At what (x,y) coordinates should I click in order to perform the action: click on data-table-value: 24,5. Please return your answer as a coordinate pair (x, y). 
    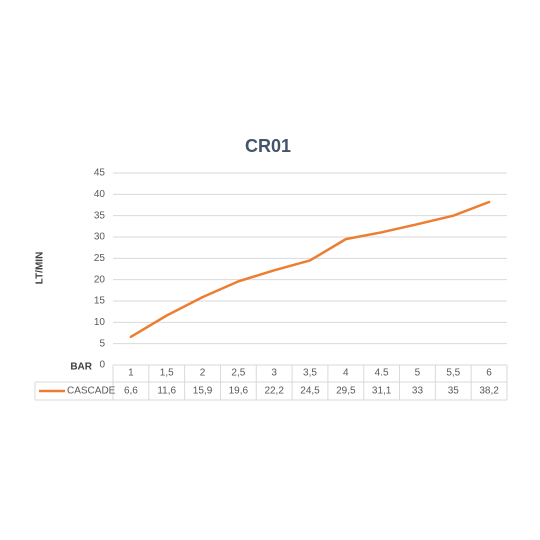
    Looking at the image, I should click on (310, 391).